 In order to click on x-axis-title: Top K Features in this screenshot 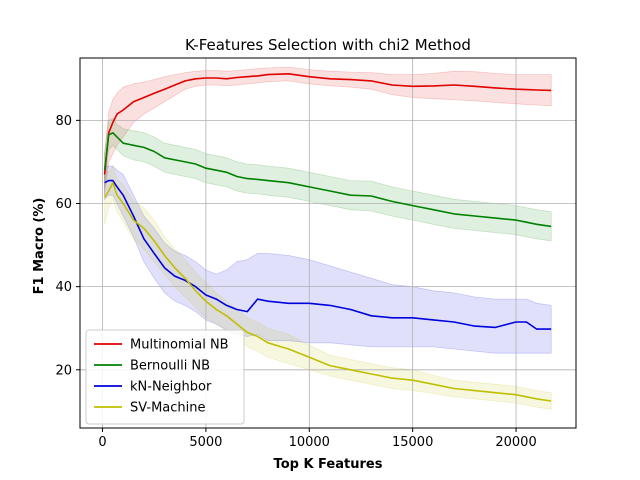, I will do `click(328, 464)`.